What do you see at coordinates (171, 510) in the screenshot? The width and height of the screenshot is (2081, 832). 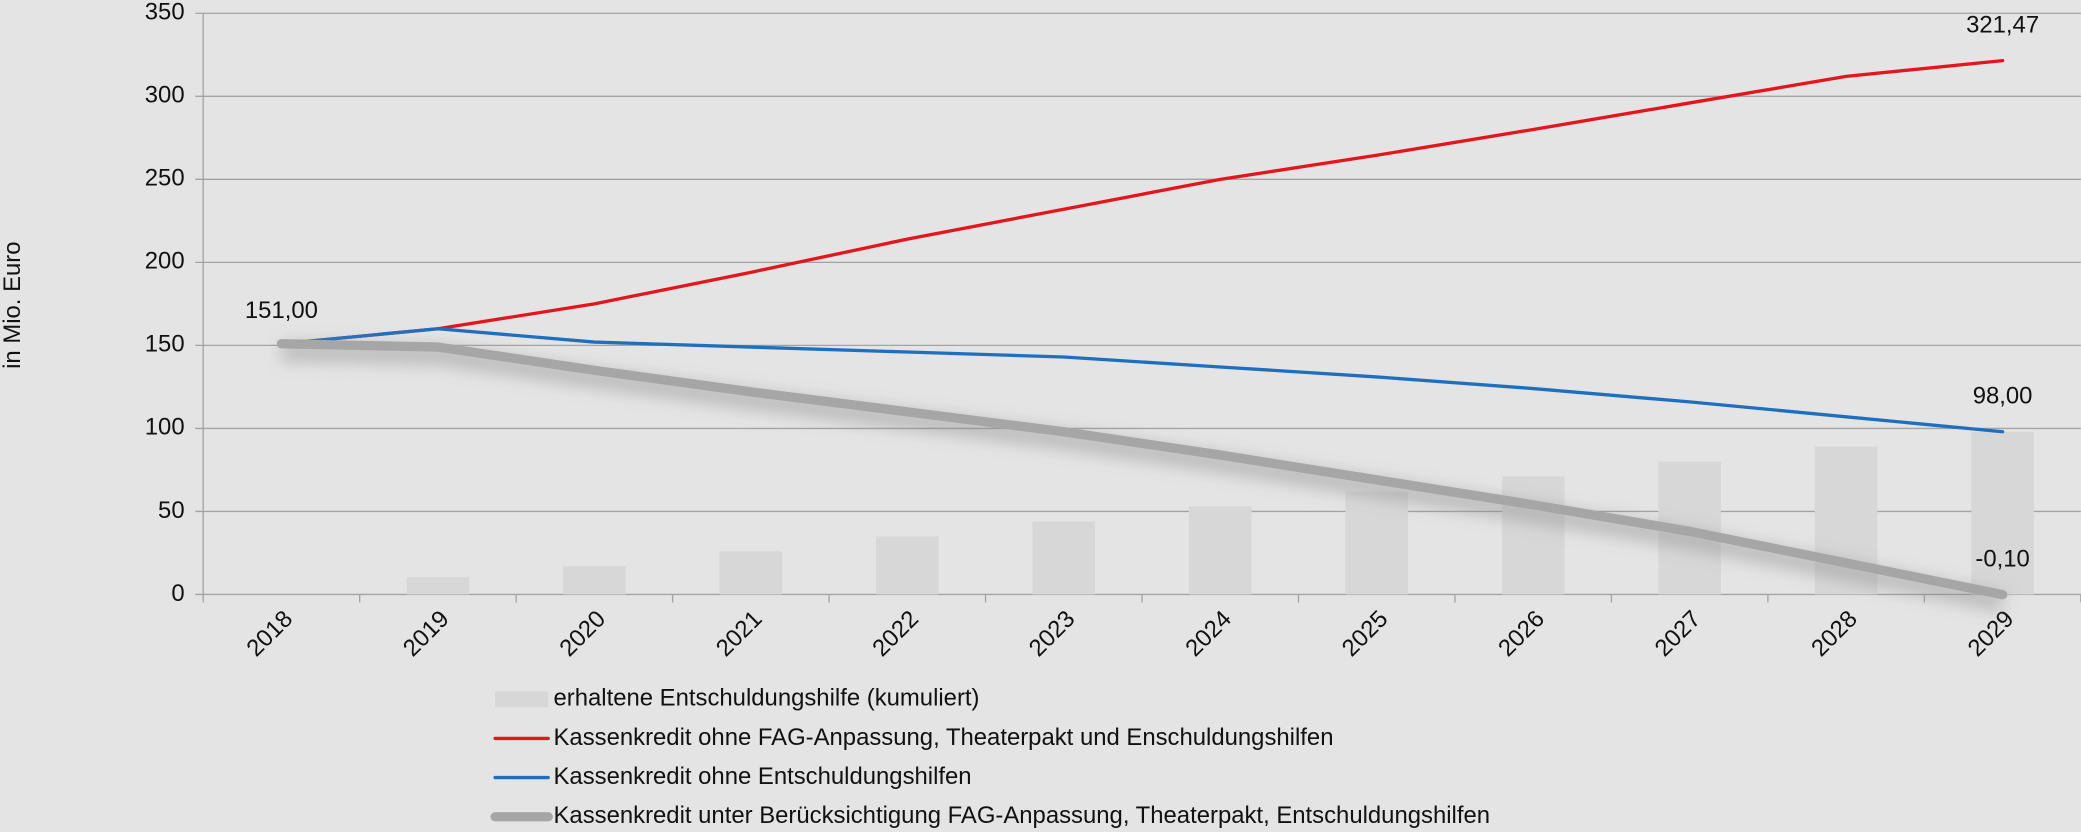 I see `y-tick-label: 50` at bounding box center [171, 510].